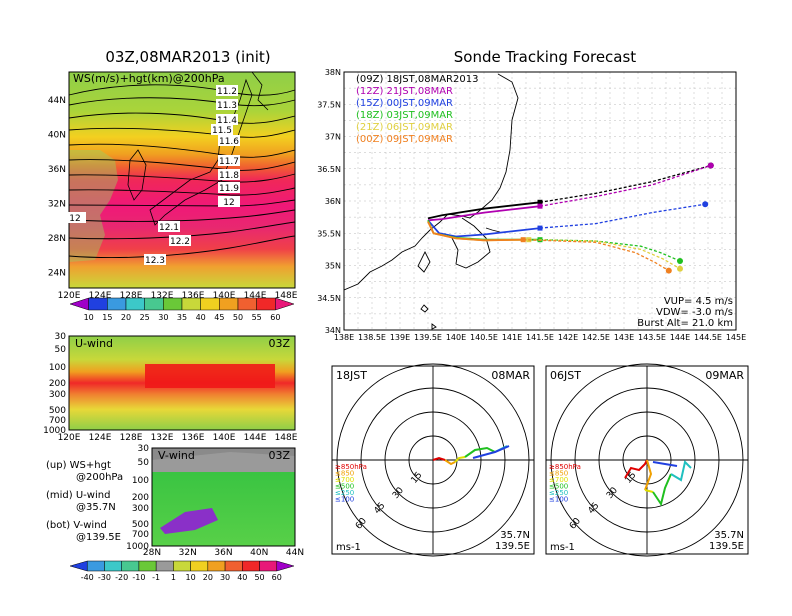  What do you see at coordinates (140, 535) in the screenshot?
I see `v-pressure-tick: 700` at bounding box center [140, 535].